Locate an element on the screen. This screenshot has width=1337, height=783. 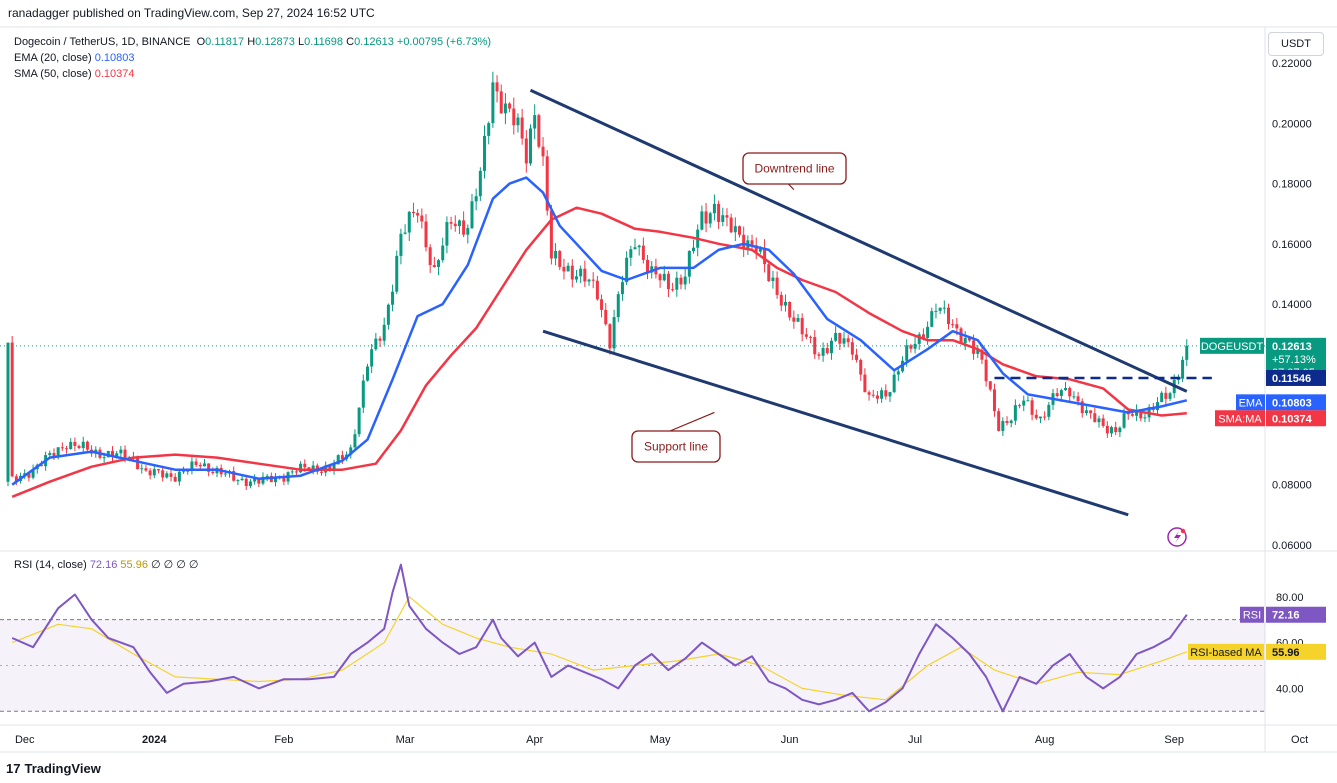
support-line is located at coordinates (835, 423).